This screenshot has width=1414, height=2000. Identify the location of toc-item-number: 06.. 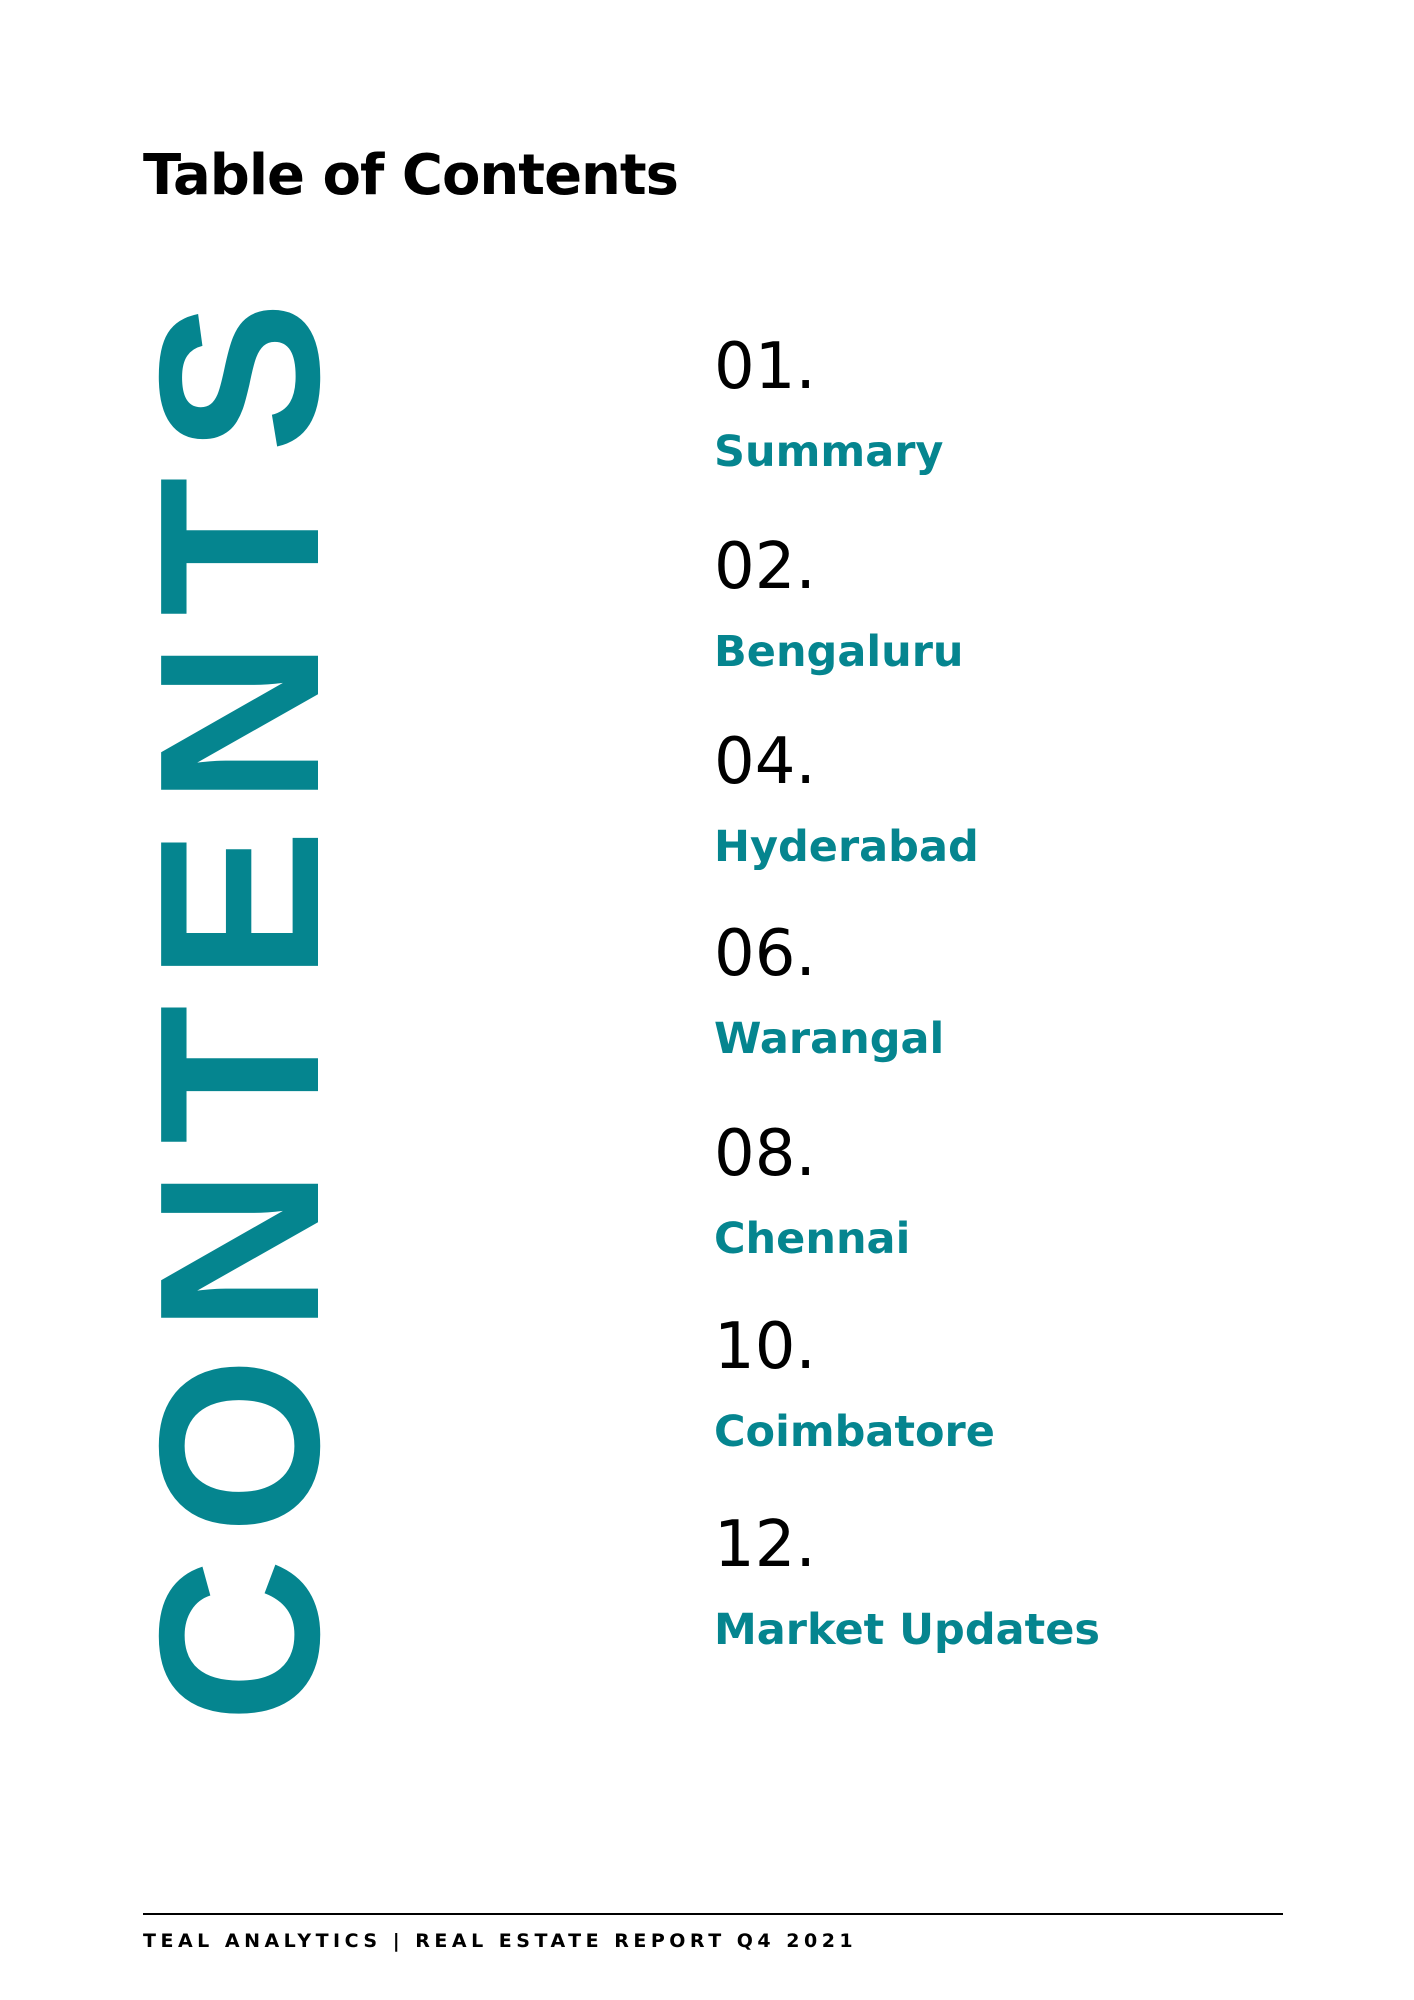
(765, 954).